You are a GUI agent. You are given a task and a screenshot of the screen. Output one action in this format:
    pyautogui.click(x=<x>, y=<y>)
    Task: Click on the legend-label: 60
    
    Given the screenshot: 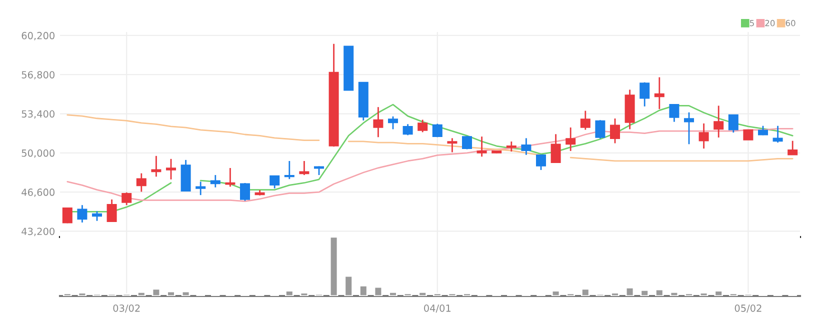 What is the action you would take?
    pyautogui.click(x=791, y=23)
    